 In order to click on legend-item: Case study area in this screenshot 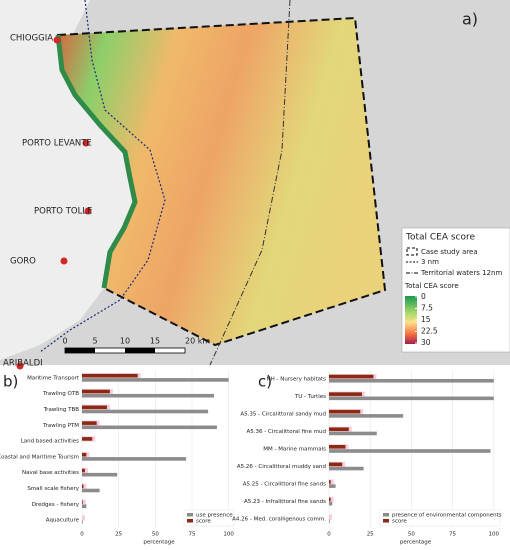, I will do `click(449, 252)`.